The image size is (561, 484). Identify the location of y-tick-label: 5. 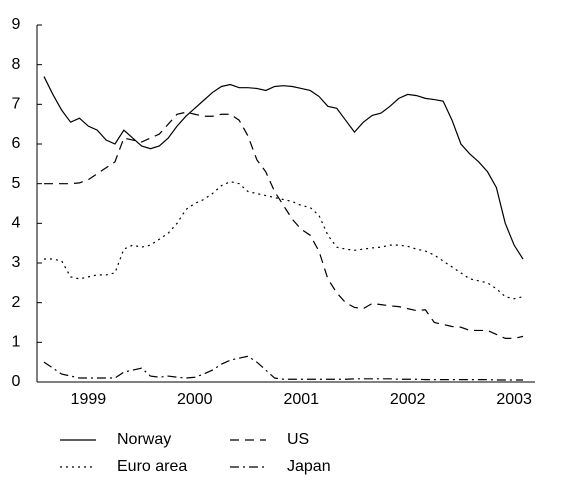
(16, 183).